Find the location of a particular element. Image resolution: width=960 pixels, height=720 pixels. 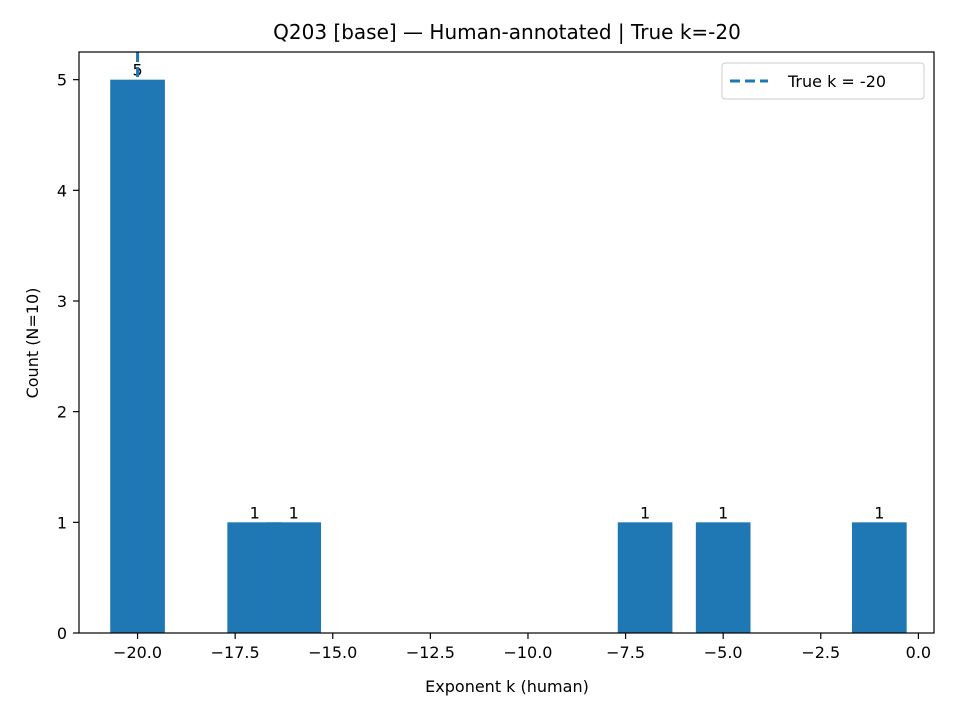

x-tick-label: −17.5 is located at coordinates (235, 652).